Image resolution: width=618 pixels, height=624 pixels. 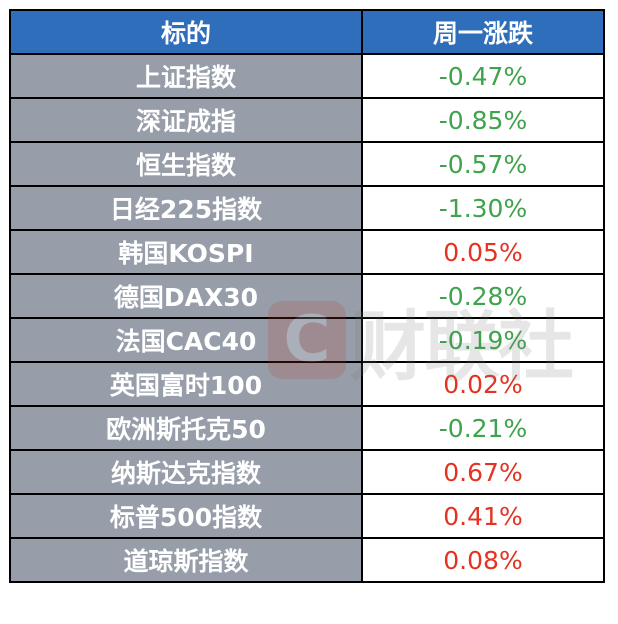 I want to click on table-row: 纳斯达克指数 0.67%, so click(x=307, y=472).